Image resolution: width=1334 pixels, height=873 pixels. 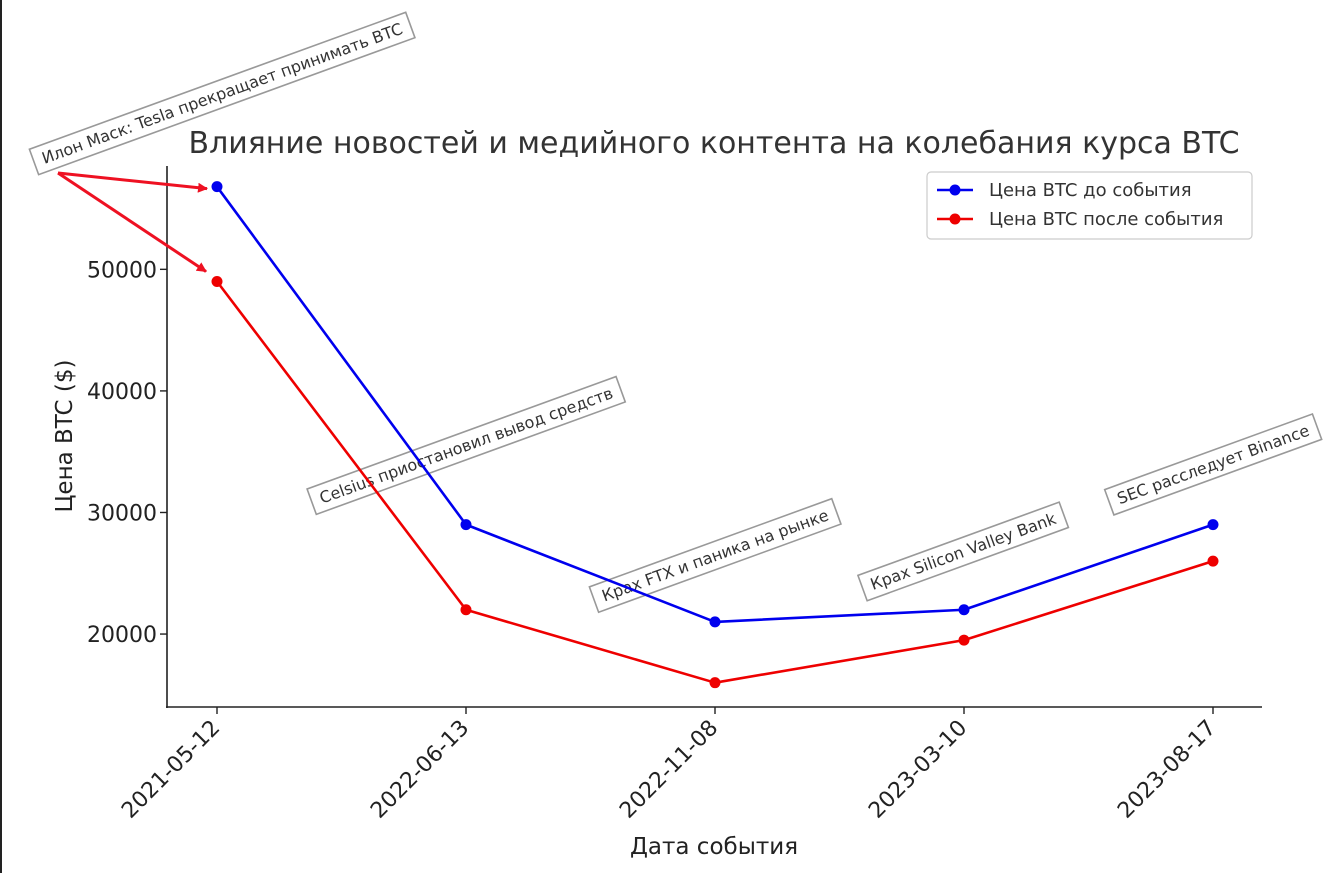 What do you see at coordinates (1167, 770) in the screenshot?
I see `x-tick-label: 2023-08-17` at bounding box center [1167, 770].